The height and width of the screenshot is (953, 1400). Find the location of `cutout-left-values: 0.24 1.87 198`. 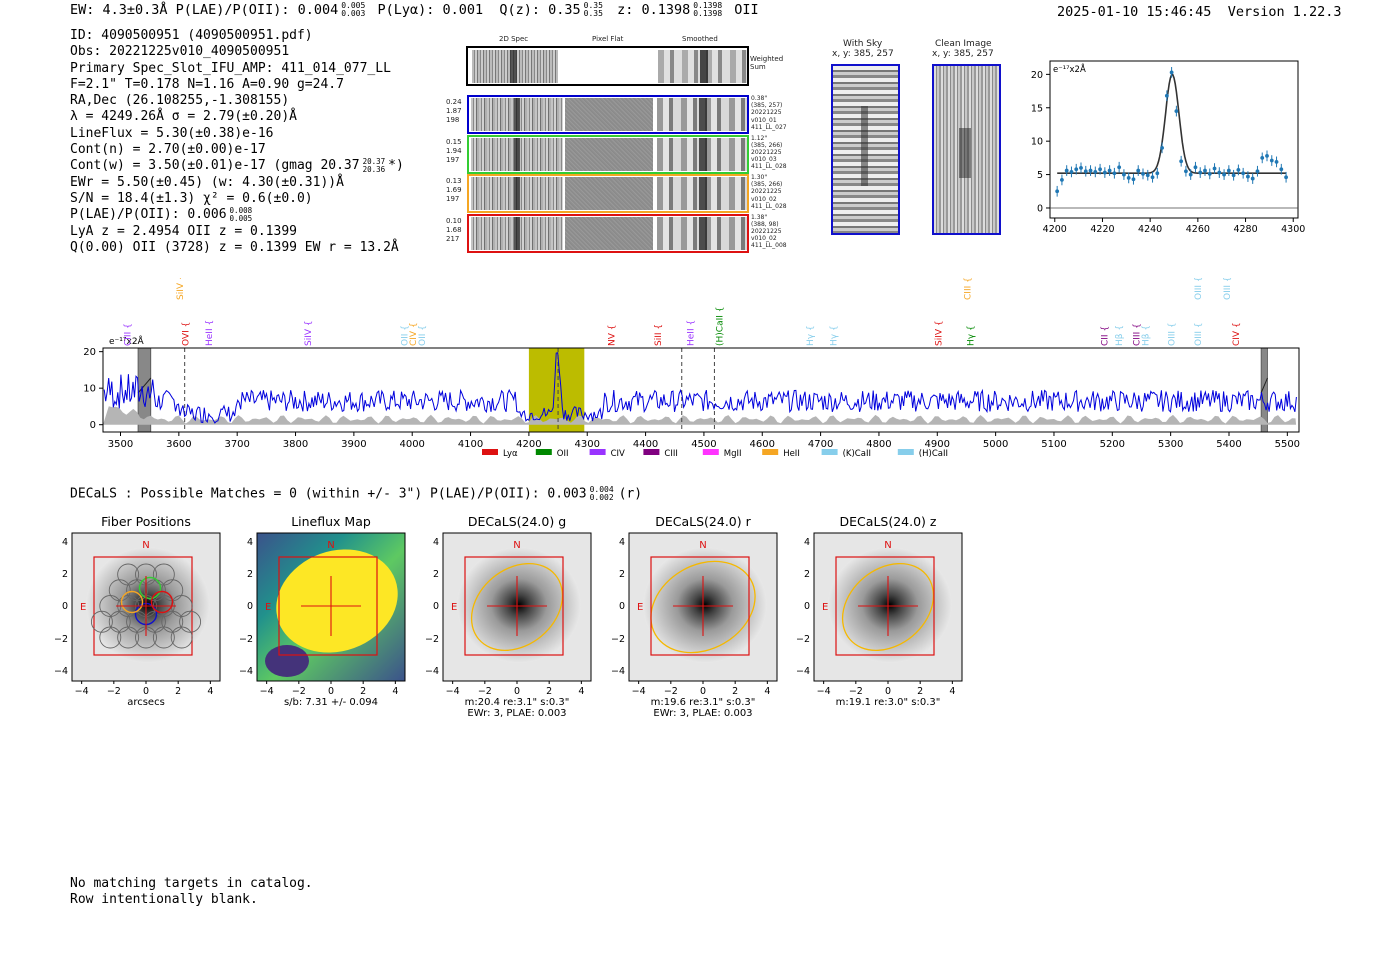

cutout-left-values: 0.24 1.87 198 is located at coordinates (454, 111).